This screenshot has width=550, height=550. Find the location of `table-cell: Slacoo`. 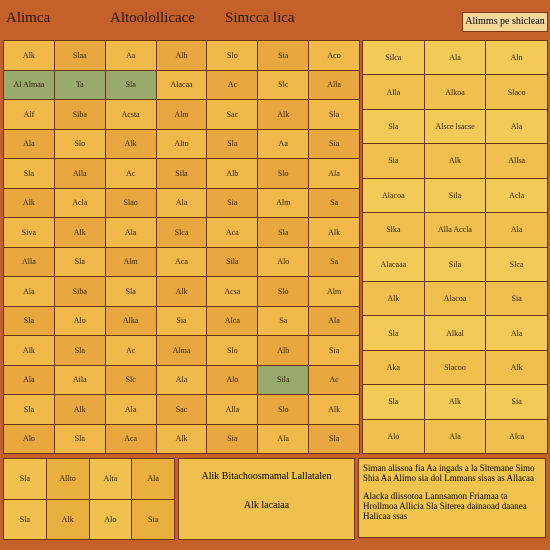

table-cell: Slacoo is located at coordinates (455, 367).